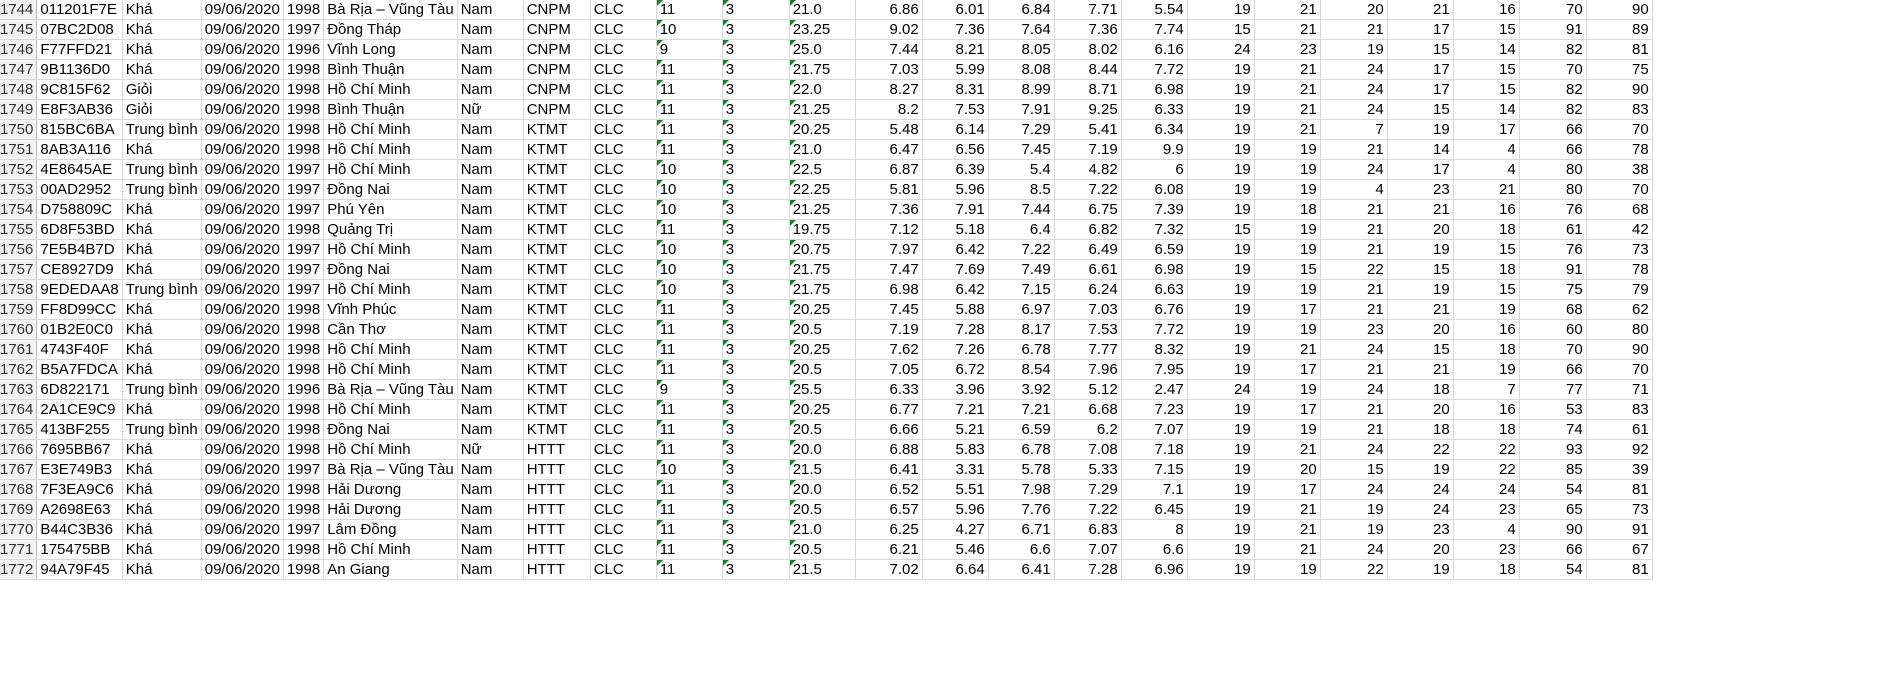  Describe the element at coordinates (1486, 529) in the screenshot. I see `grid-cell: 4` at that location.